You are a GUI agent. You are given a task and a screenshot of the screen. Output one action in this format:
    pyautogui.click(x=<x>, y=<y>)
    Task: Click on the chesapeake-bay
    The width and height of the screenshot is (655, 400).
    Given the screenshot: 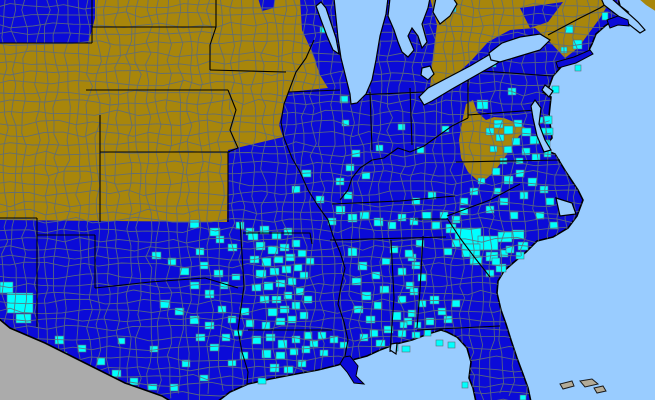 What is the action you would take?
    pyautogui.click(x=541, y=125)
    